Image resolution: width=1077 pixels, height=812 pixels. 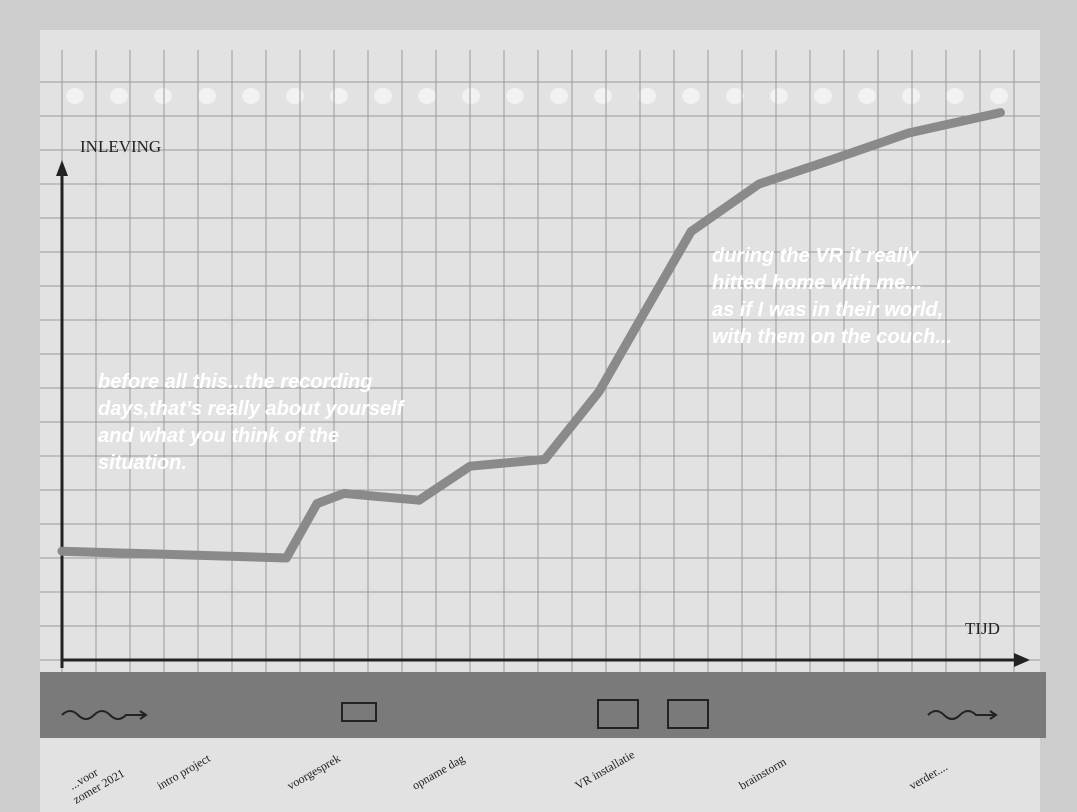 I want to click on annotation: situation., so click(x=142, y=463).